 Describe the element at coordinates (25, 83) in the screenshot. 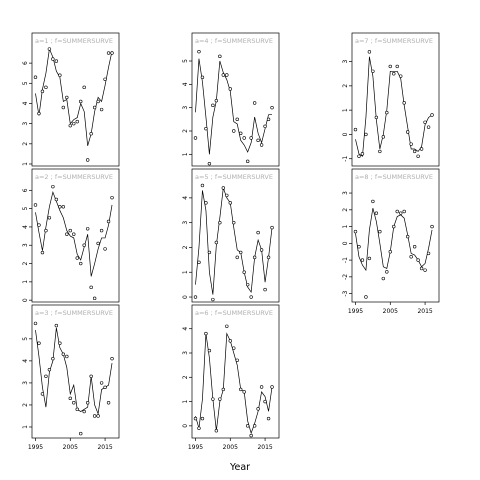

I see `y-tick-label: 5` at that location.